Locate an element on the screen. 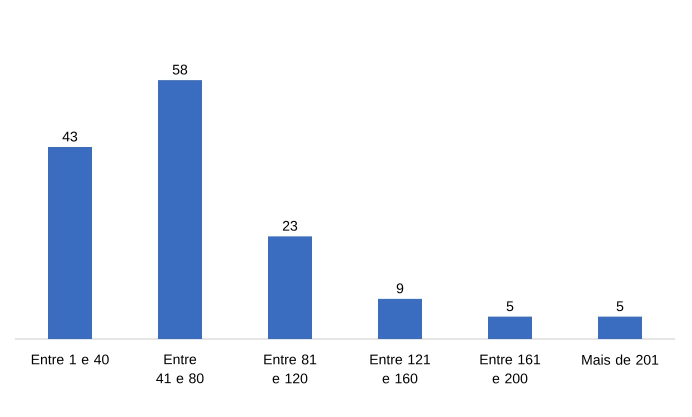 This screenshot has width=692, height=417. data-label: 58 is located at coordinates (180, 69).